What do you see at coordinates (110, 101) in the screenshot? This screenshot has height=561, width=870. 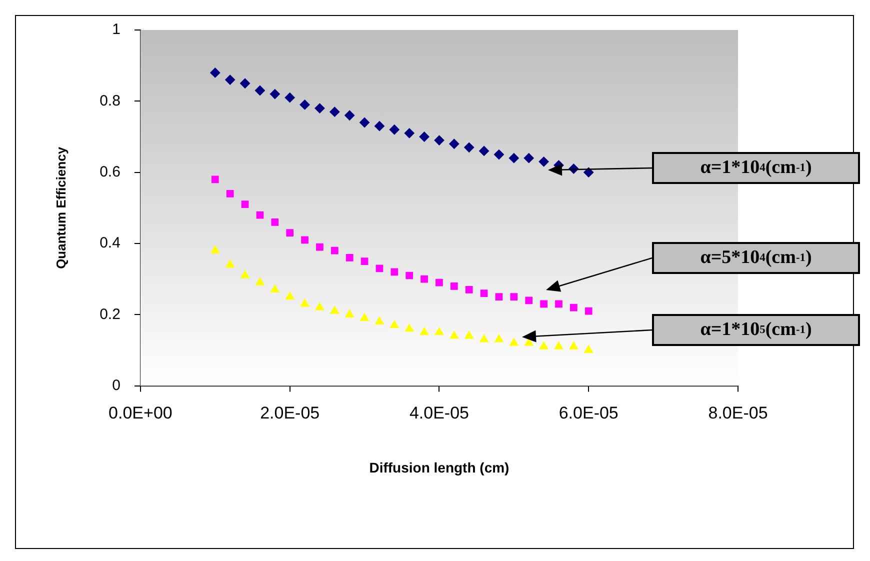 I see `y-tick-label: 0.8` at bounding box center [110, 101].